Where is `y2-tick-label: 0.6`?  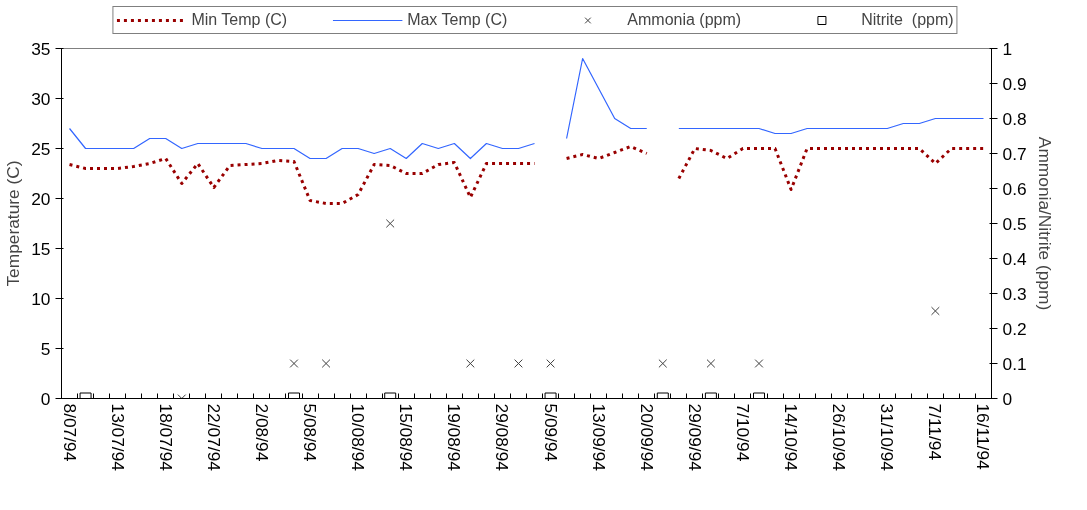 y2-tick-label: 0.6 is located at coordinates (1014, 188).